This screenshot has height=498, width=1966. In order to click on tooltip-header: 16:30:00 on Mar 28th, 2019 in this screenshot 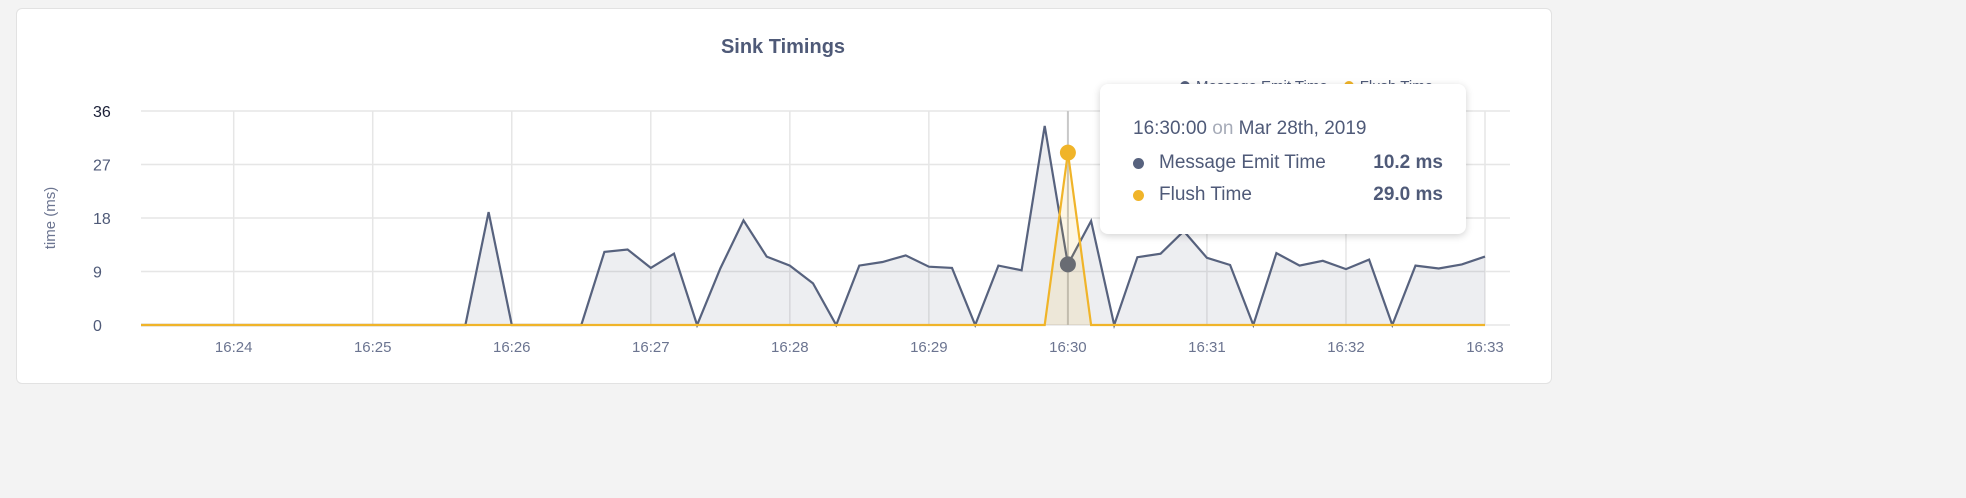, I will do `click(1249, 129)`.